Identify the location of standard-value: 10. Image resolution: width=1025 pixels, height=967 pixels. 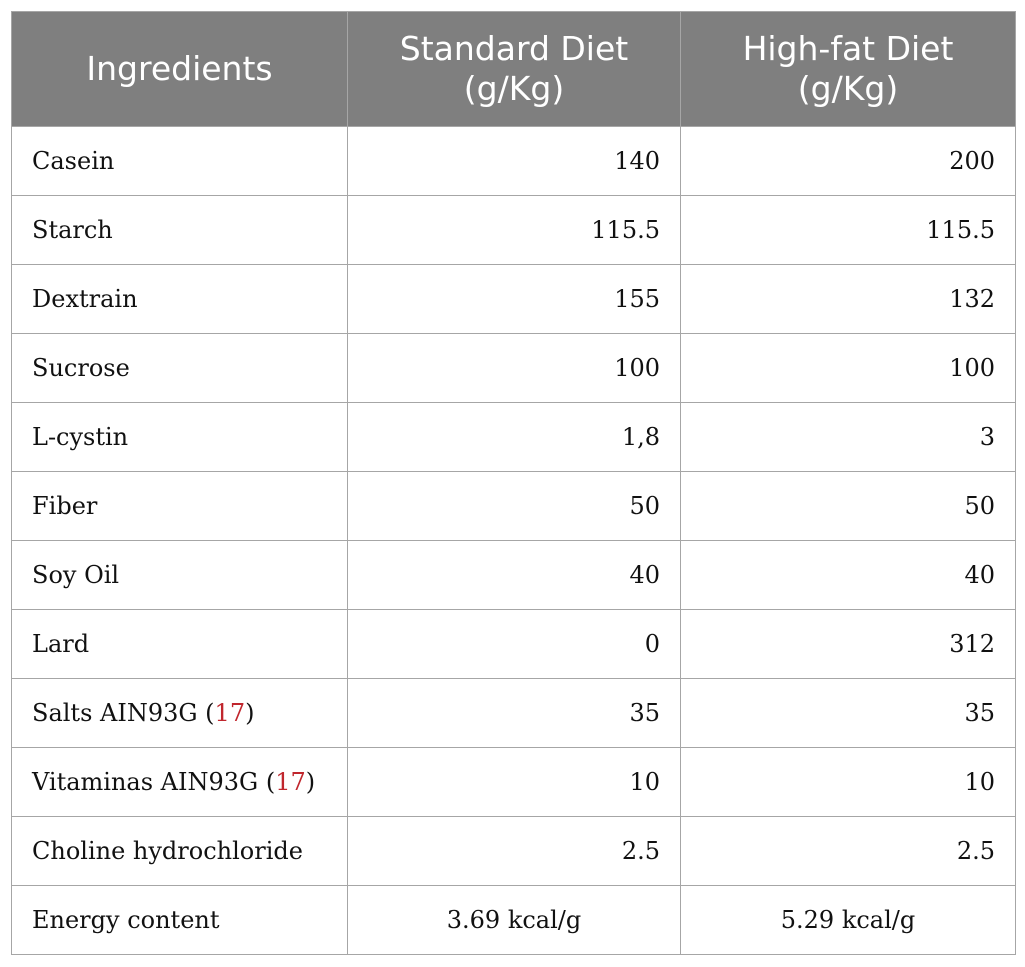
(514, 782).